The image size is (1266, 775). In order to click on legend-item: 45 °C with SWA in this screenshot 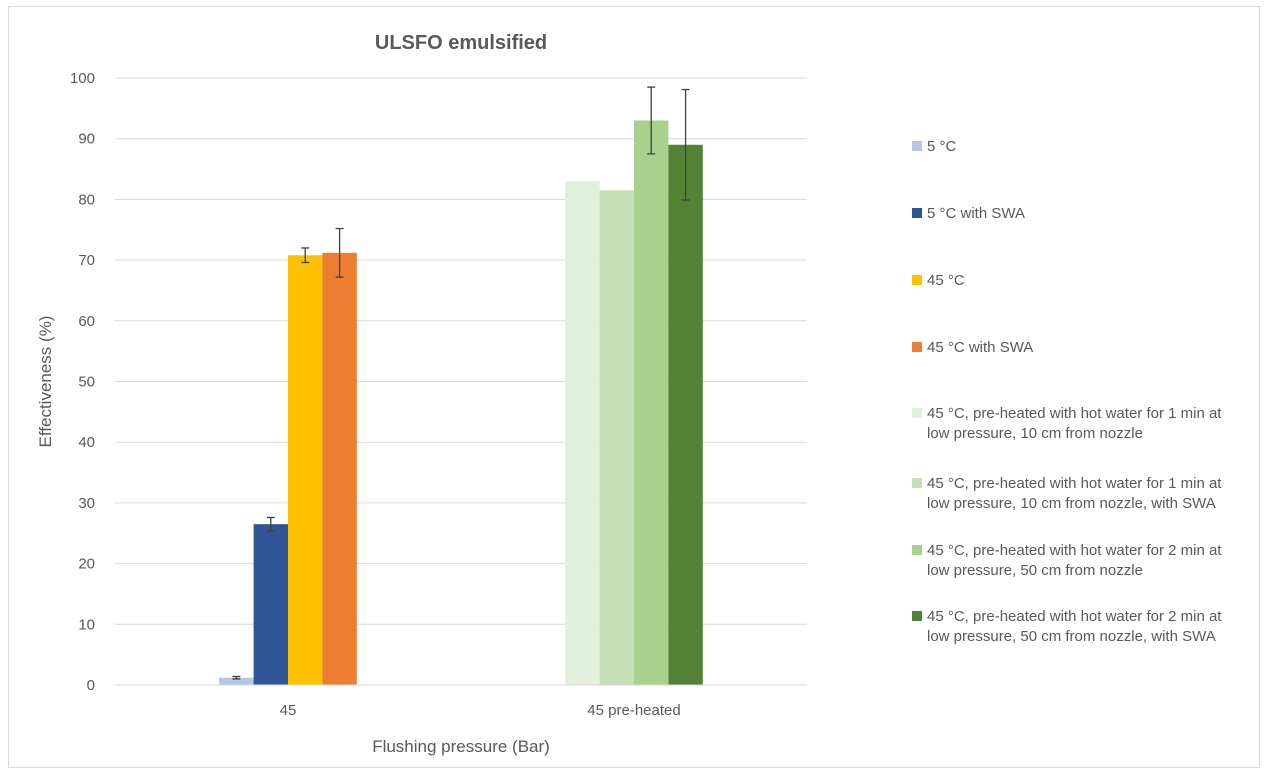, I will do `click(1079, 348)`.